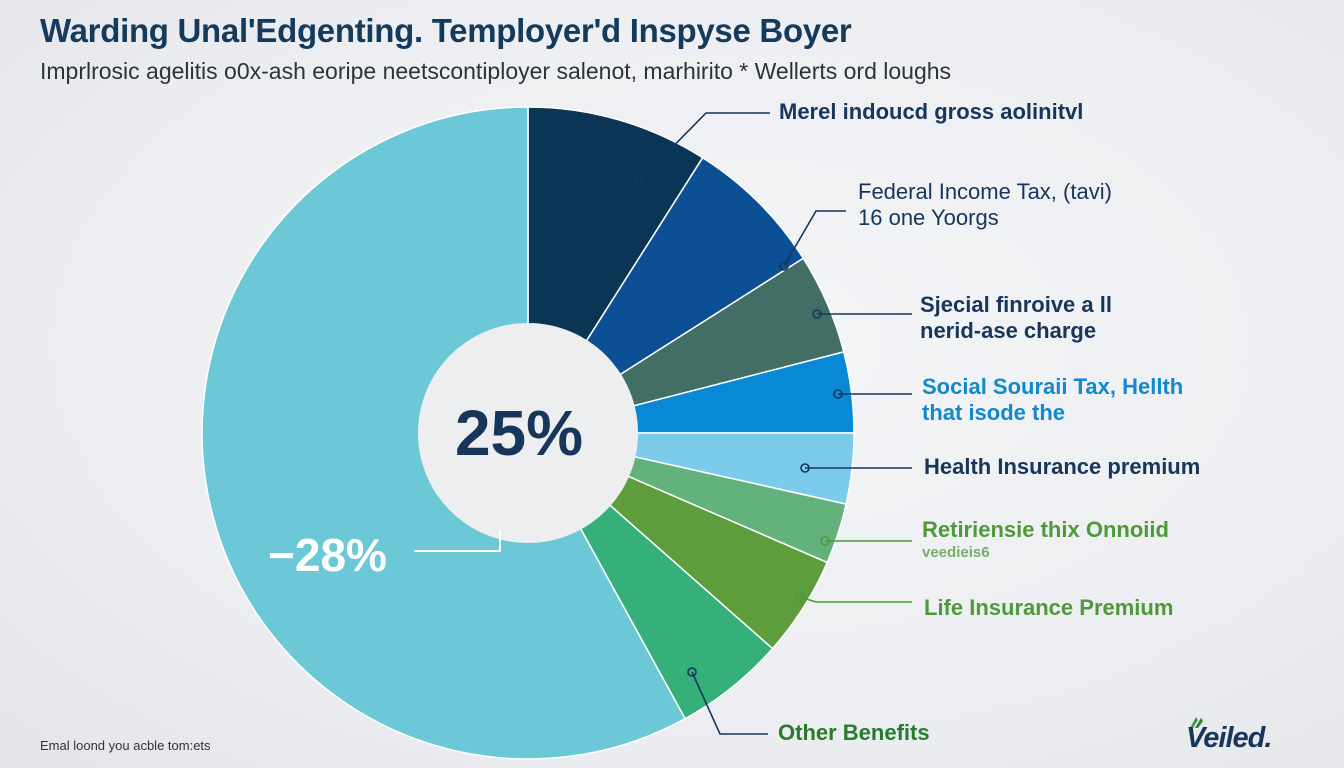  Describe the element at coordinates (838, 394) in the screenshot. I see `leader-anchor-s3` at that location.